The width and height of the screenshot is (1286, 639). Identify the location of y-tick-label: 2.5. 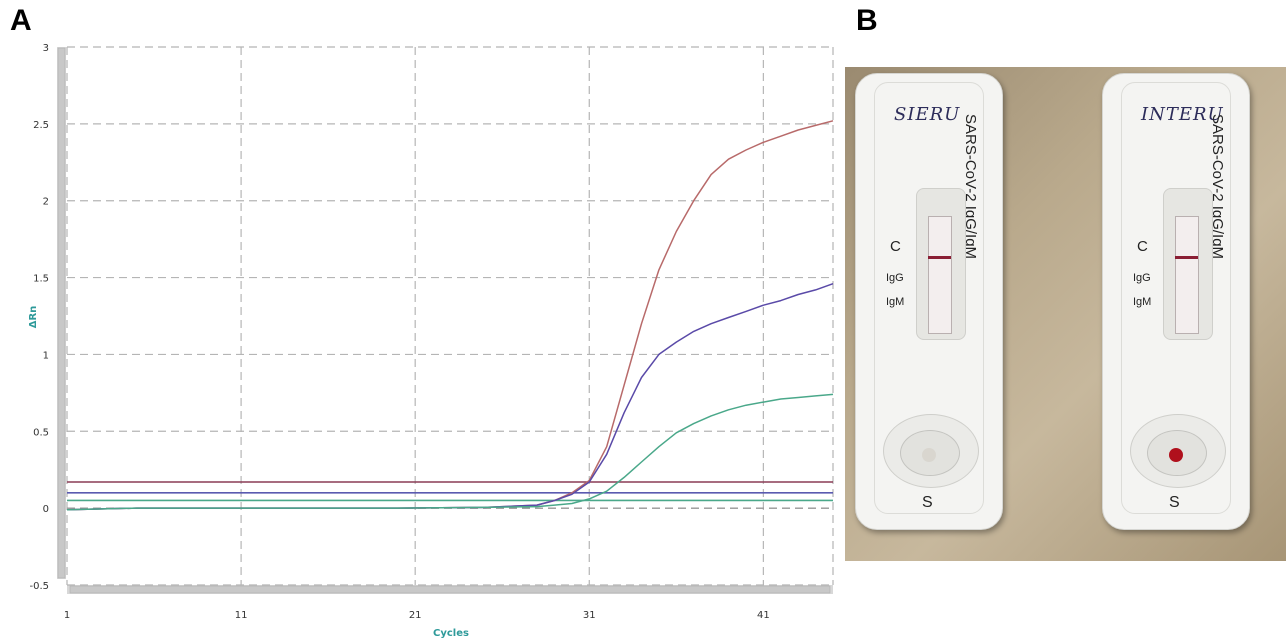
(41, 125).